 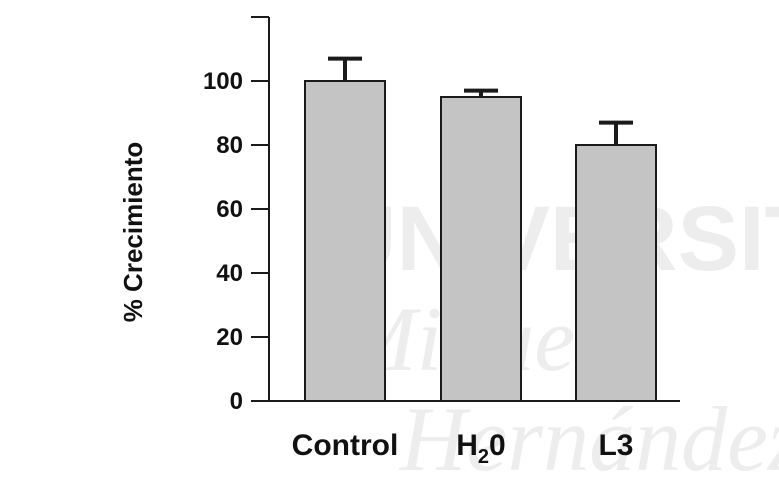 I want to click on y-tick-label: 60, so click(x=229, y=209).